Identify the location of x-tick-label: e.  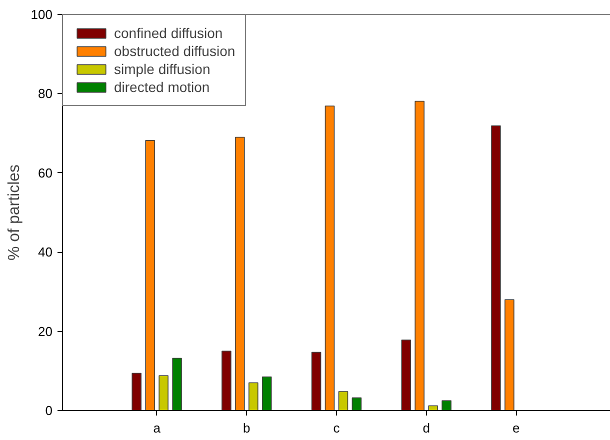
(516, 428).